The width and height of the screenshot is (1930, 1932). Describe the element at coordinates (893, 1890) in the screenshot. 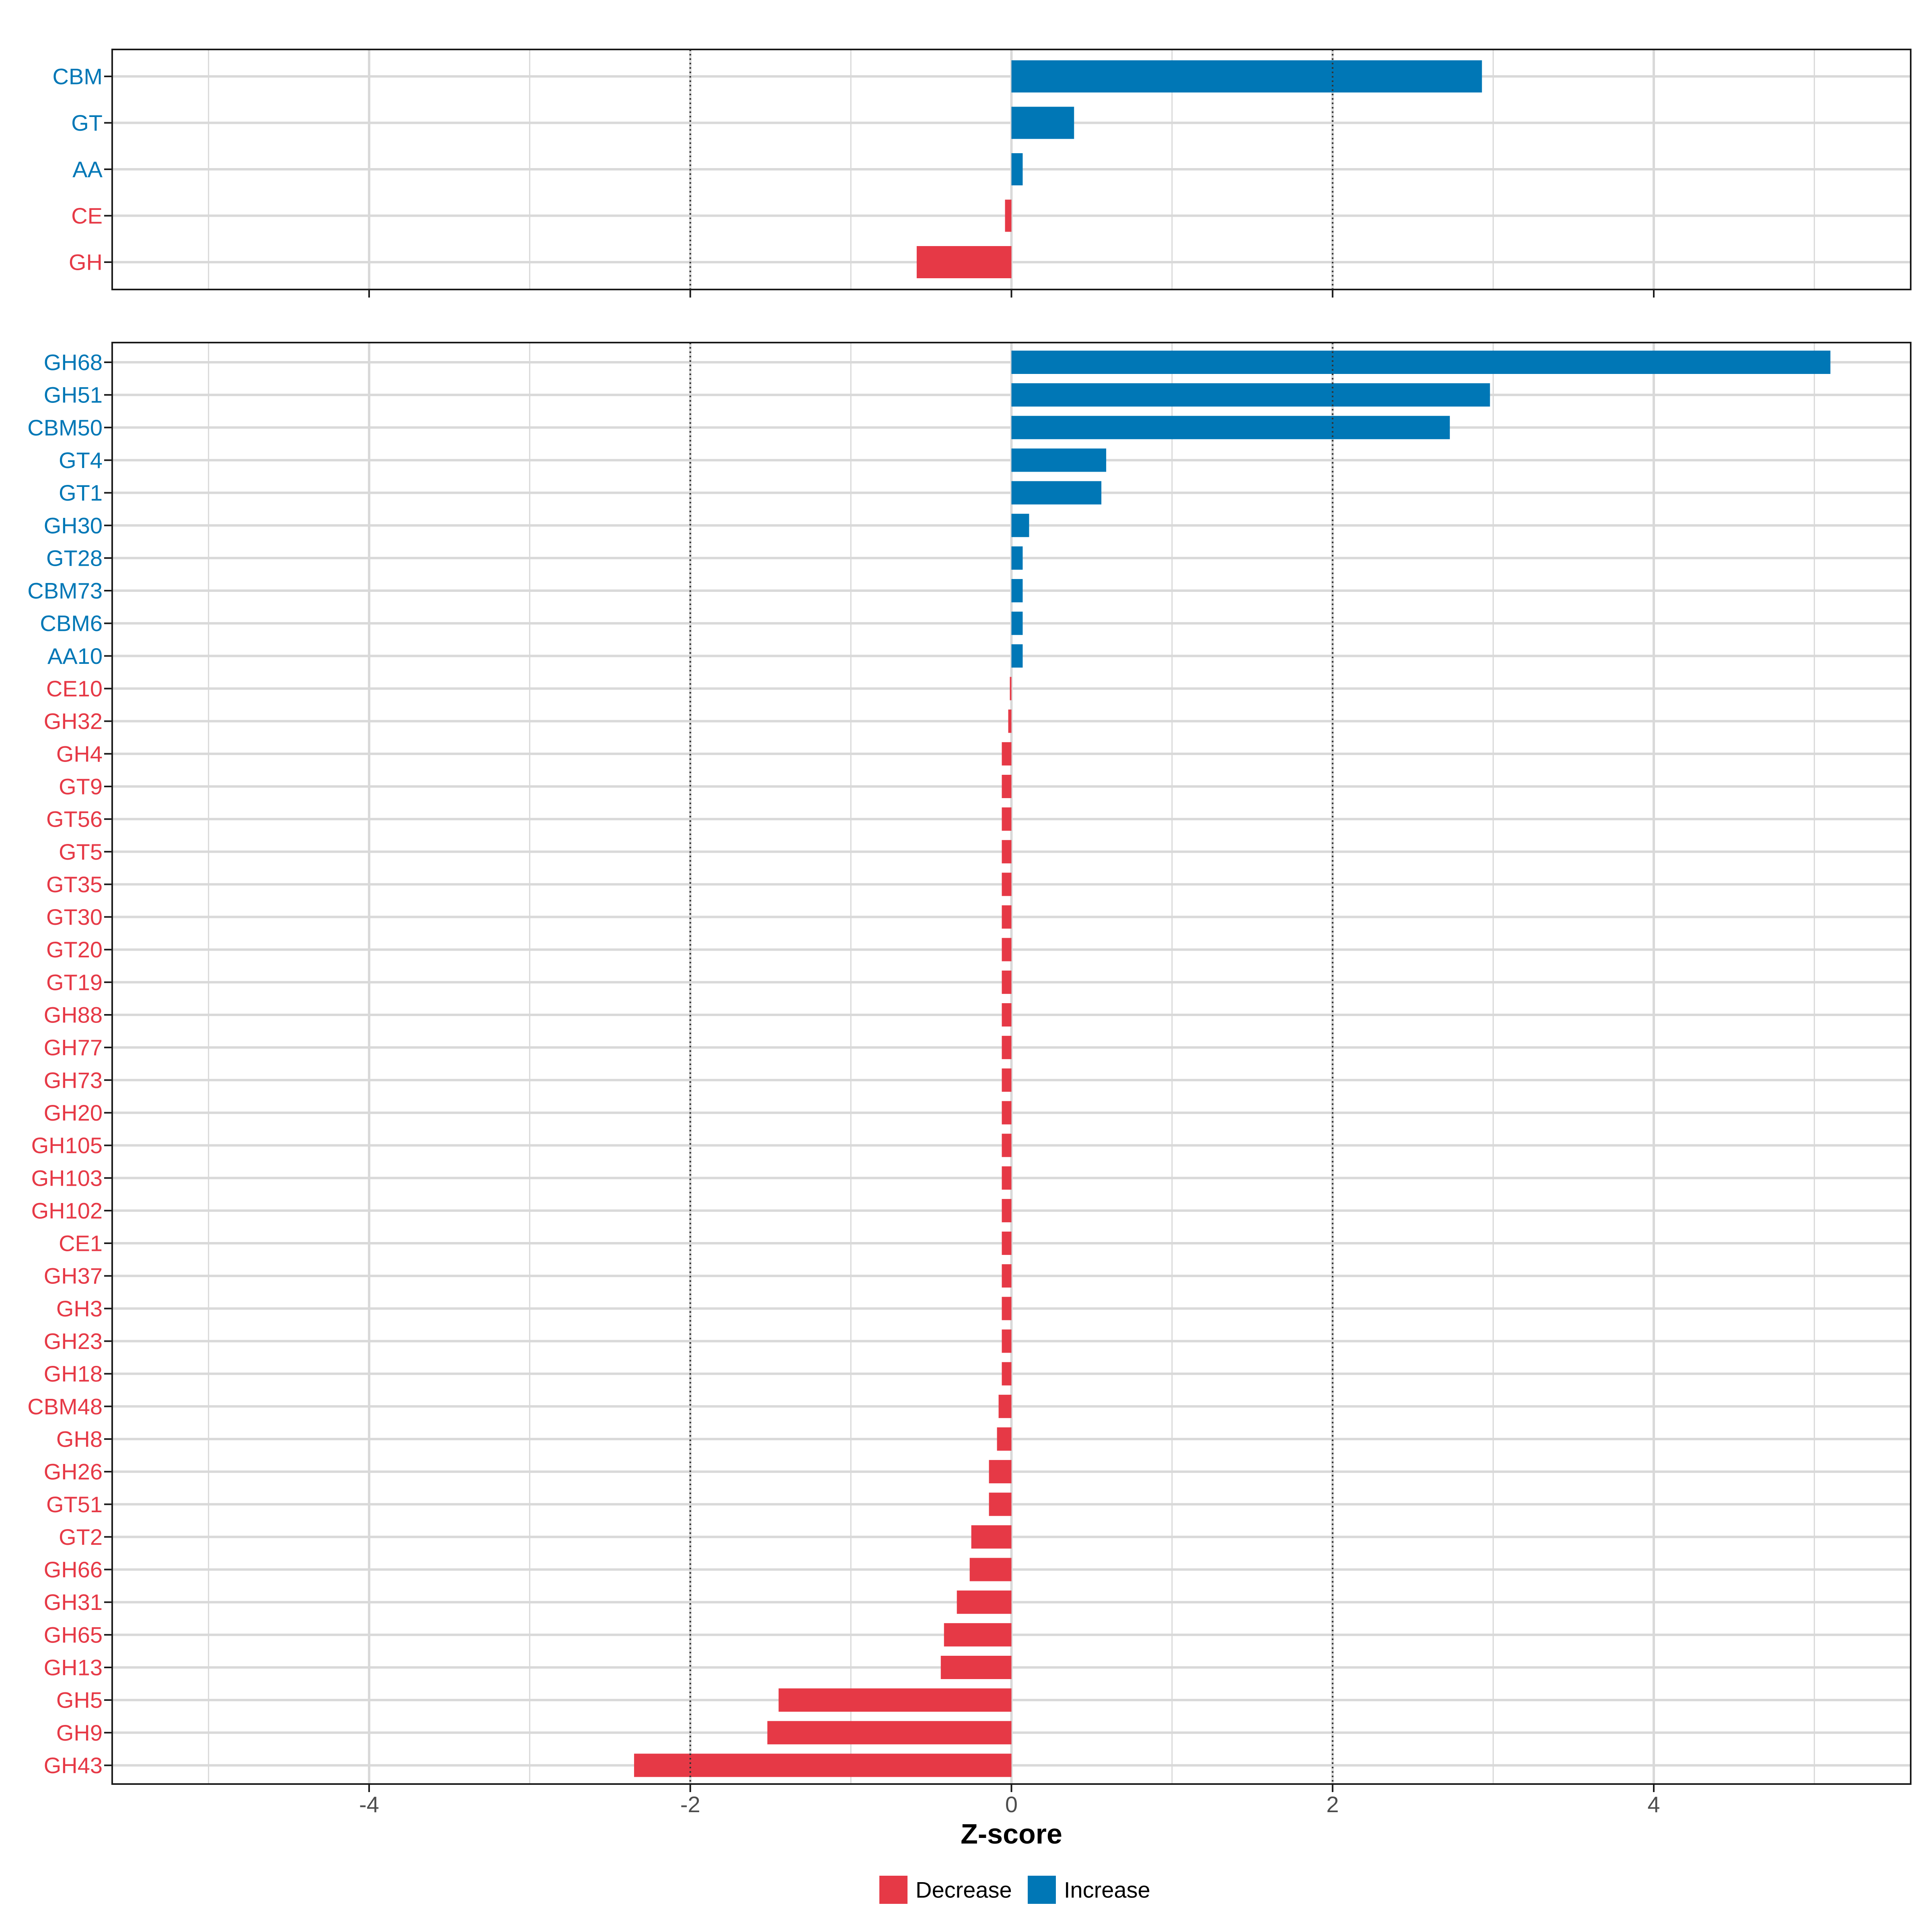

I see `legend-key-decrease` at that location.